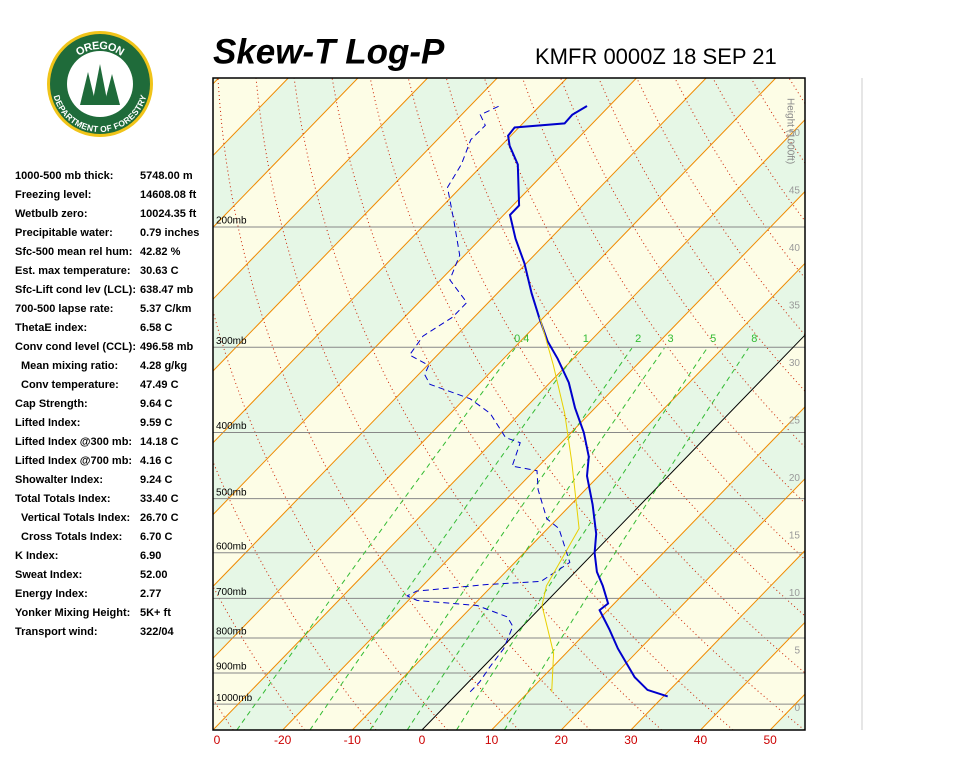  What do you see at coordinates (75, 518) in the screenshot?
I see `stat-label: Vertical Totals Index:` at bounding box center [75, 518].